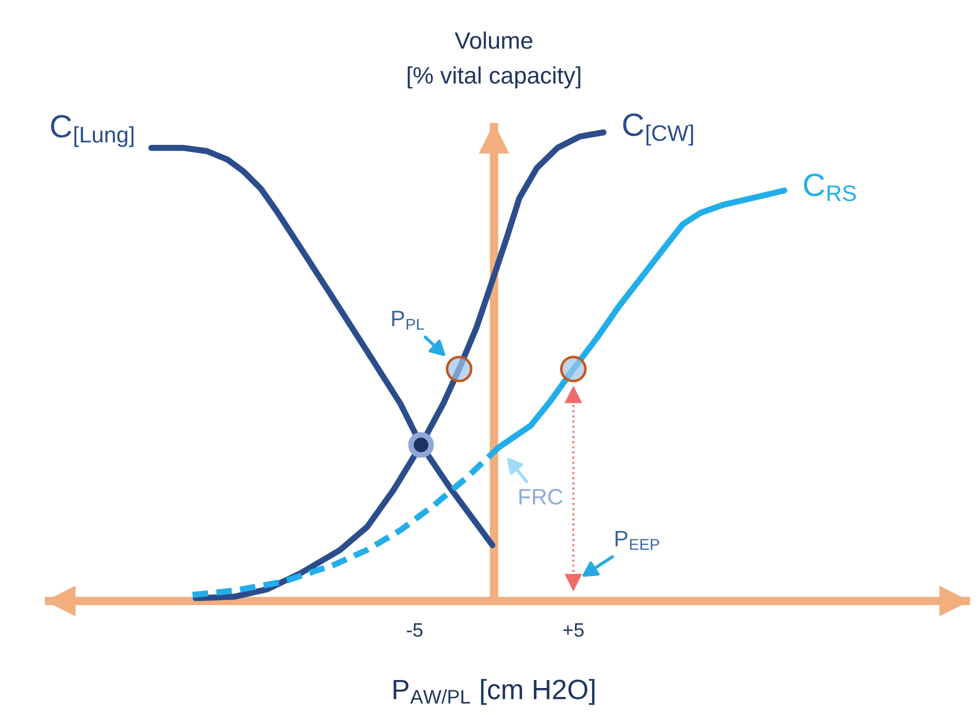 The width and height of the screenshot is (980, 722). Describe the element at coordinates (494, 691) in the screenshot. I see `x-axis-title: P$_{AW/PL}$ [cm H2O]` at that location.